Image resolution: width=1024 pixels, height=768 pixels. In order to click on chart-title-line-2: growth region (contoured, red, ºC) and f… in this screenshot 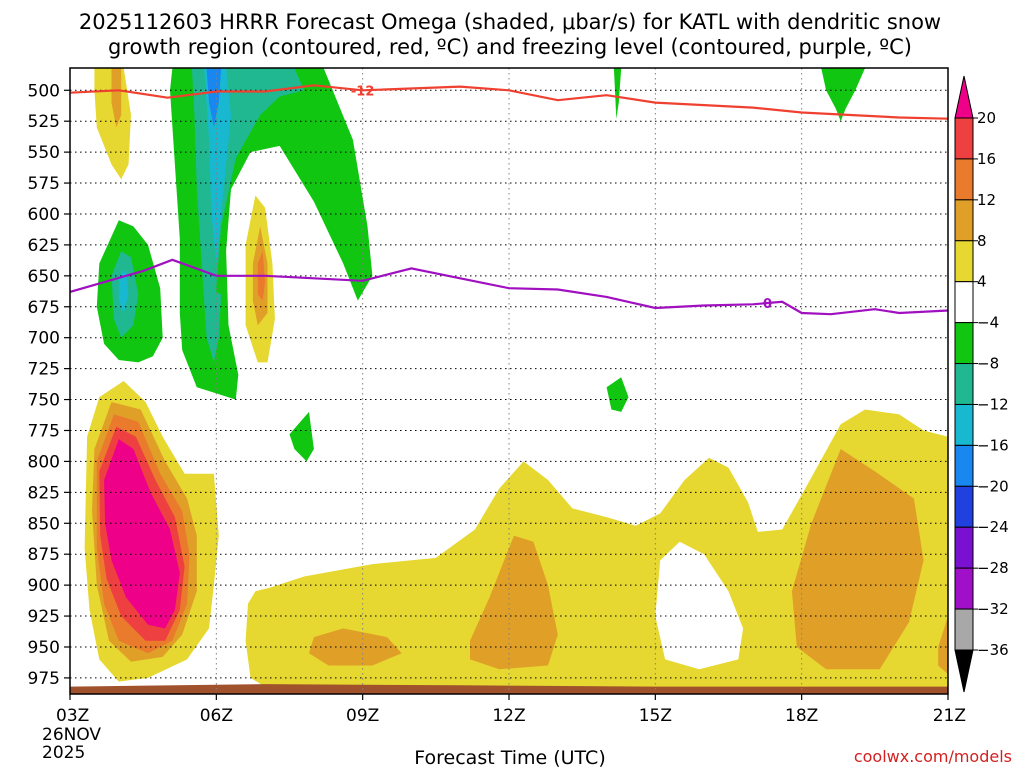, I will do `click(510, 47)`.